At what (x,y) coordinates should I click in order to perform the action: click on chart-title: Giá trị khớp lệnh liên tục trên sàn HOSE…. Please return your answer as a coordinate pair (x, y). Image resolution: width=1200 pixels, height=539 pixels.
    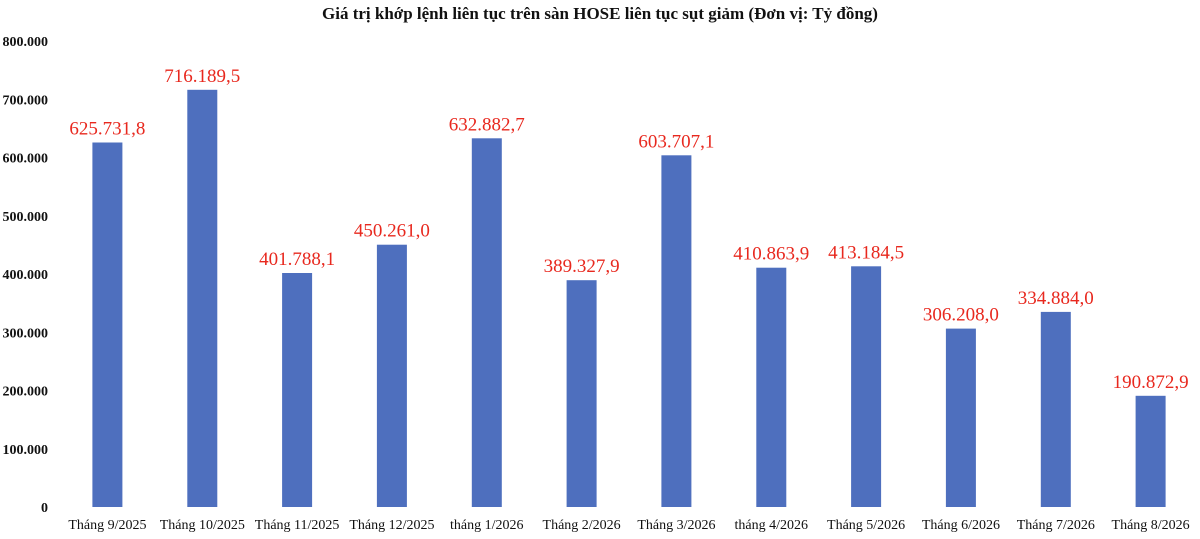
    Looking at the image, I should click on (600, 13).